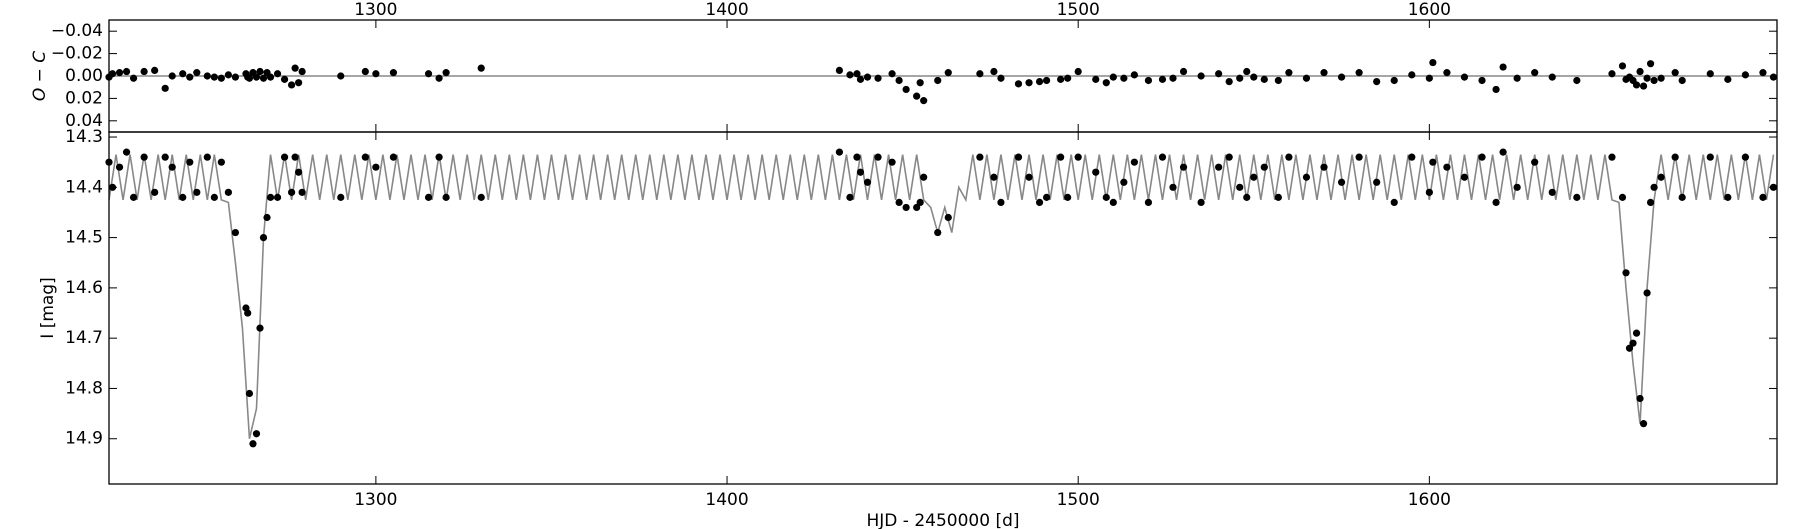 The height and width of the screenshot is (529, 1800). I want to click on y-tick-label: 14.6, so click(84, 288).